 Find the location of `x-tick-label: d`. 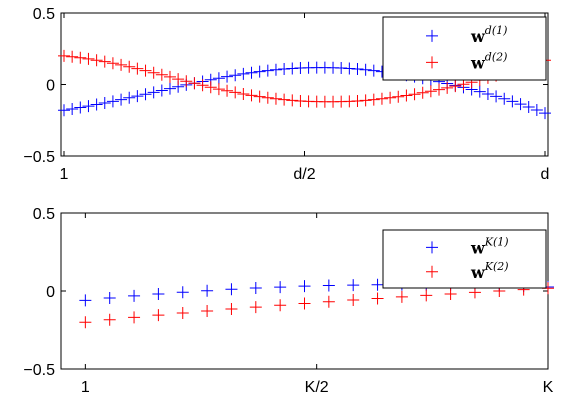

x-tick-label: d is located at coordinates (545, 174).